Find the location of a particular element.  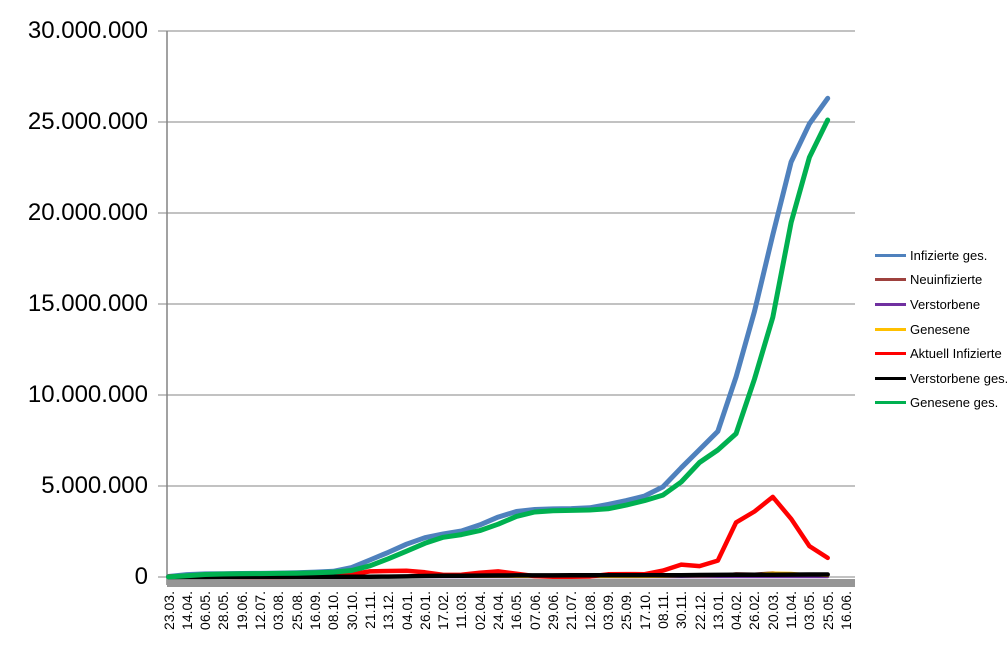

x-tick-label: 29.06. is located at coordinates (553, 610).